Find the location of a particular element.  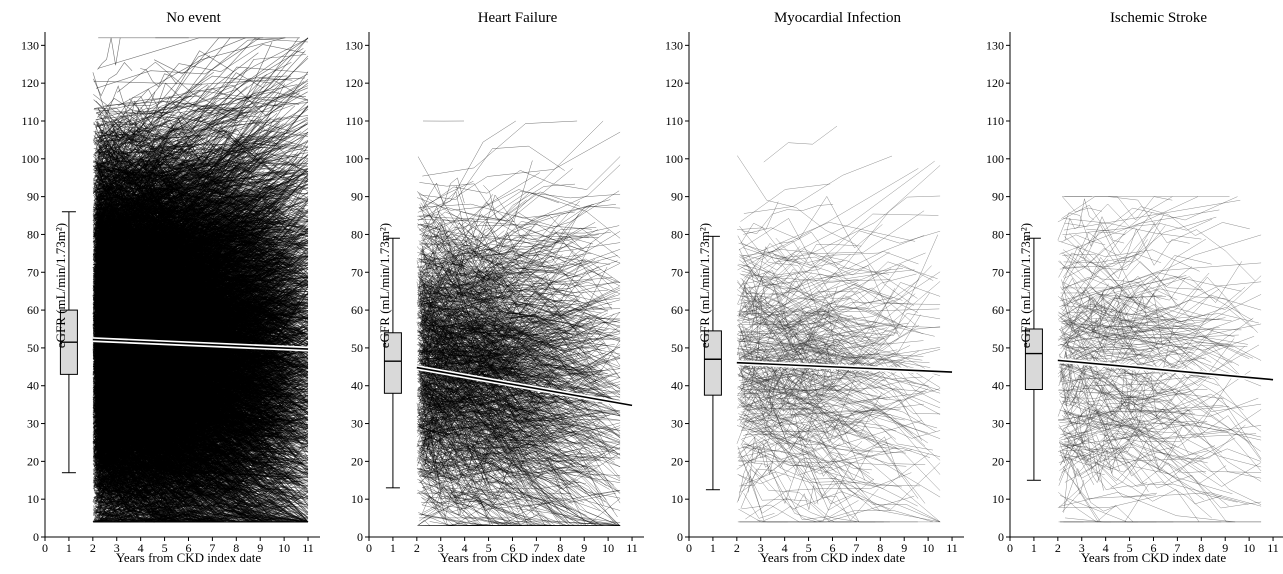

trajectories is located at coordinates (200, 280).